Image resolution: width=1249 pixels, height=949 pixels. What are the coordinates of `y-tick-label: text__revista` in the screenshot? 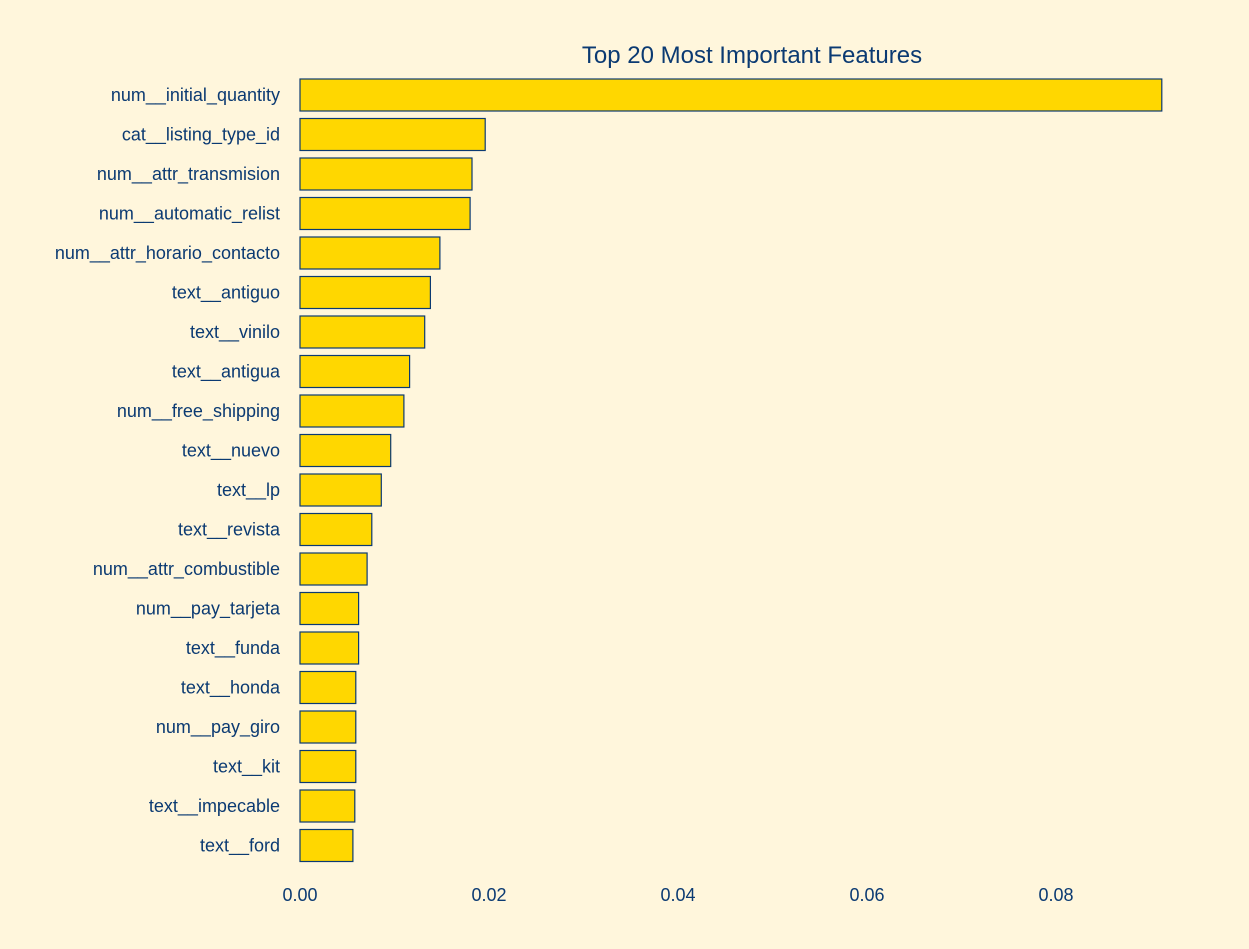 It's located at (229, 530).